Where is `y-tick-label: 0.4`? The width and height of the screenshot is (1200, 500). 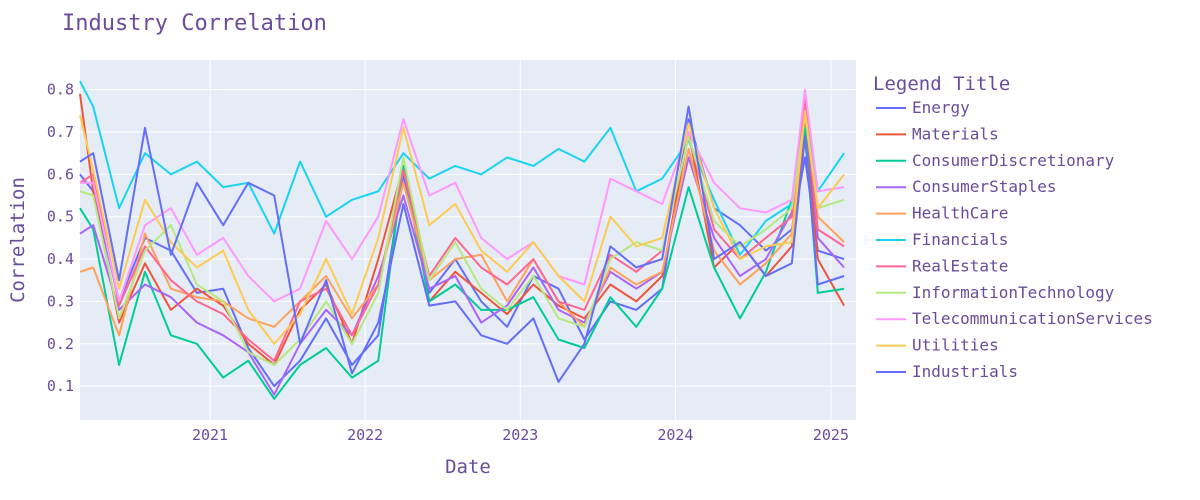
y-tick-label: 0.4 is located at coordinates (60, 259).